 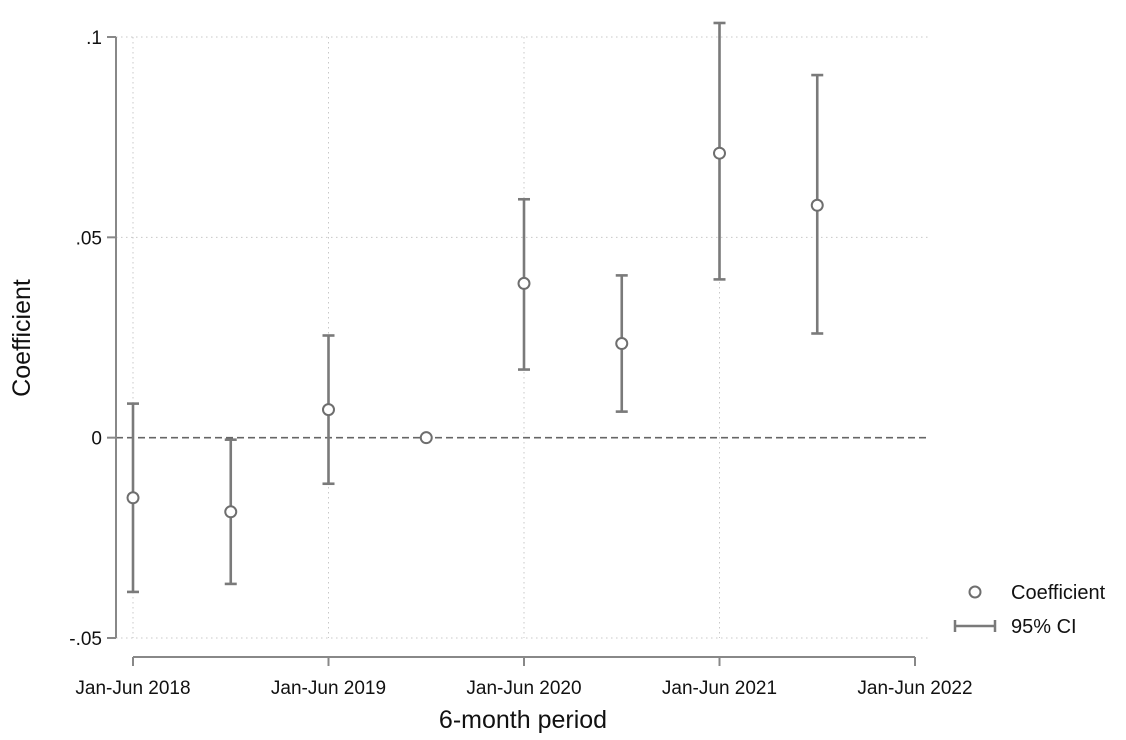 What do you see at coordinates (96, 439) in the screenshot?
I see `y-tick-label: 0` at bounding box center [96, 439].